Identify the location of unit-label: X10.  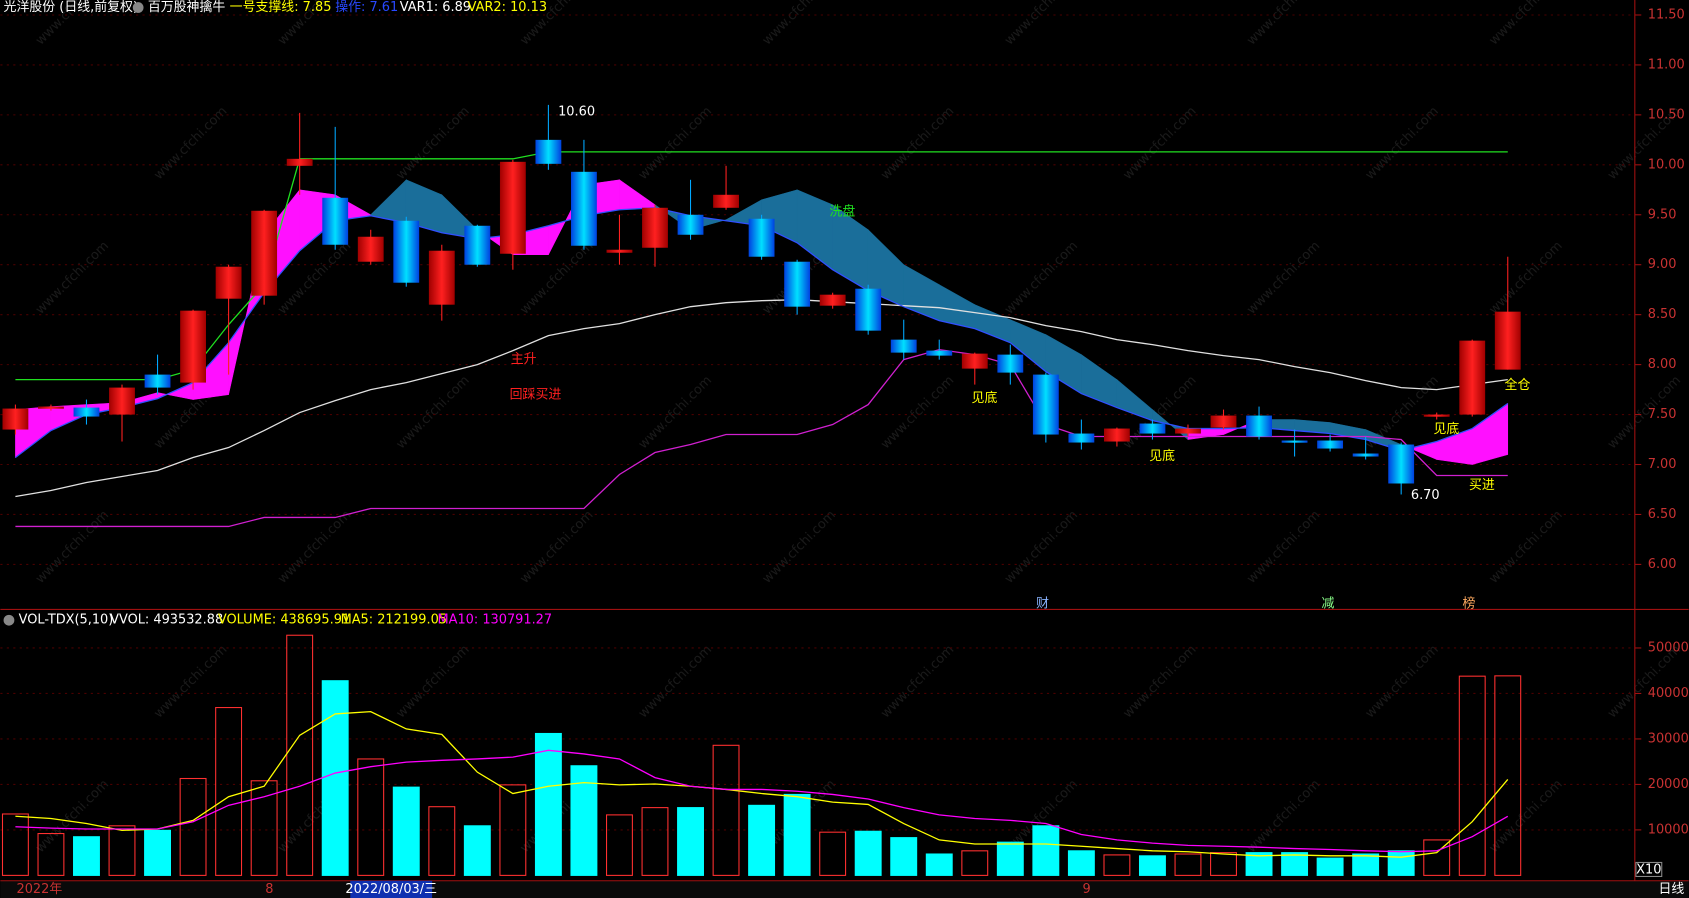
(1648, 870).